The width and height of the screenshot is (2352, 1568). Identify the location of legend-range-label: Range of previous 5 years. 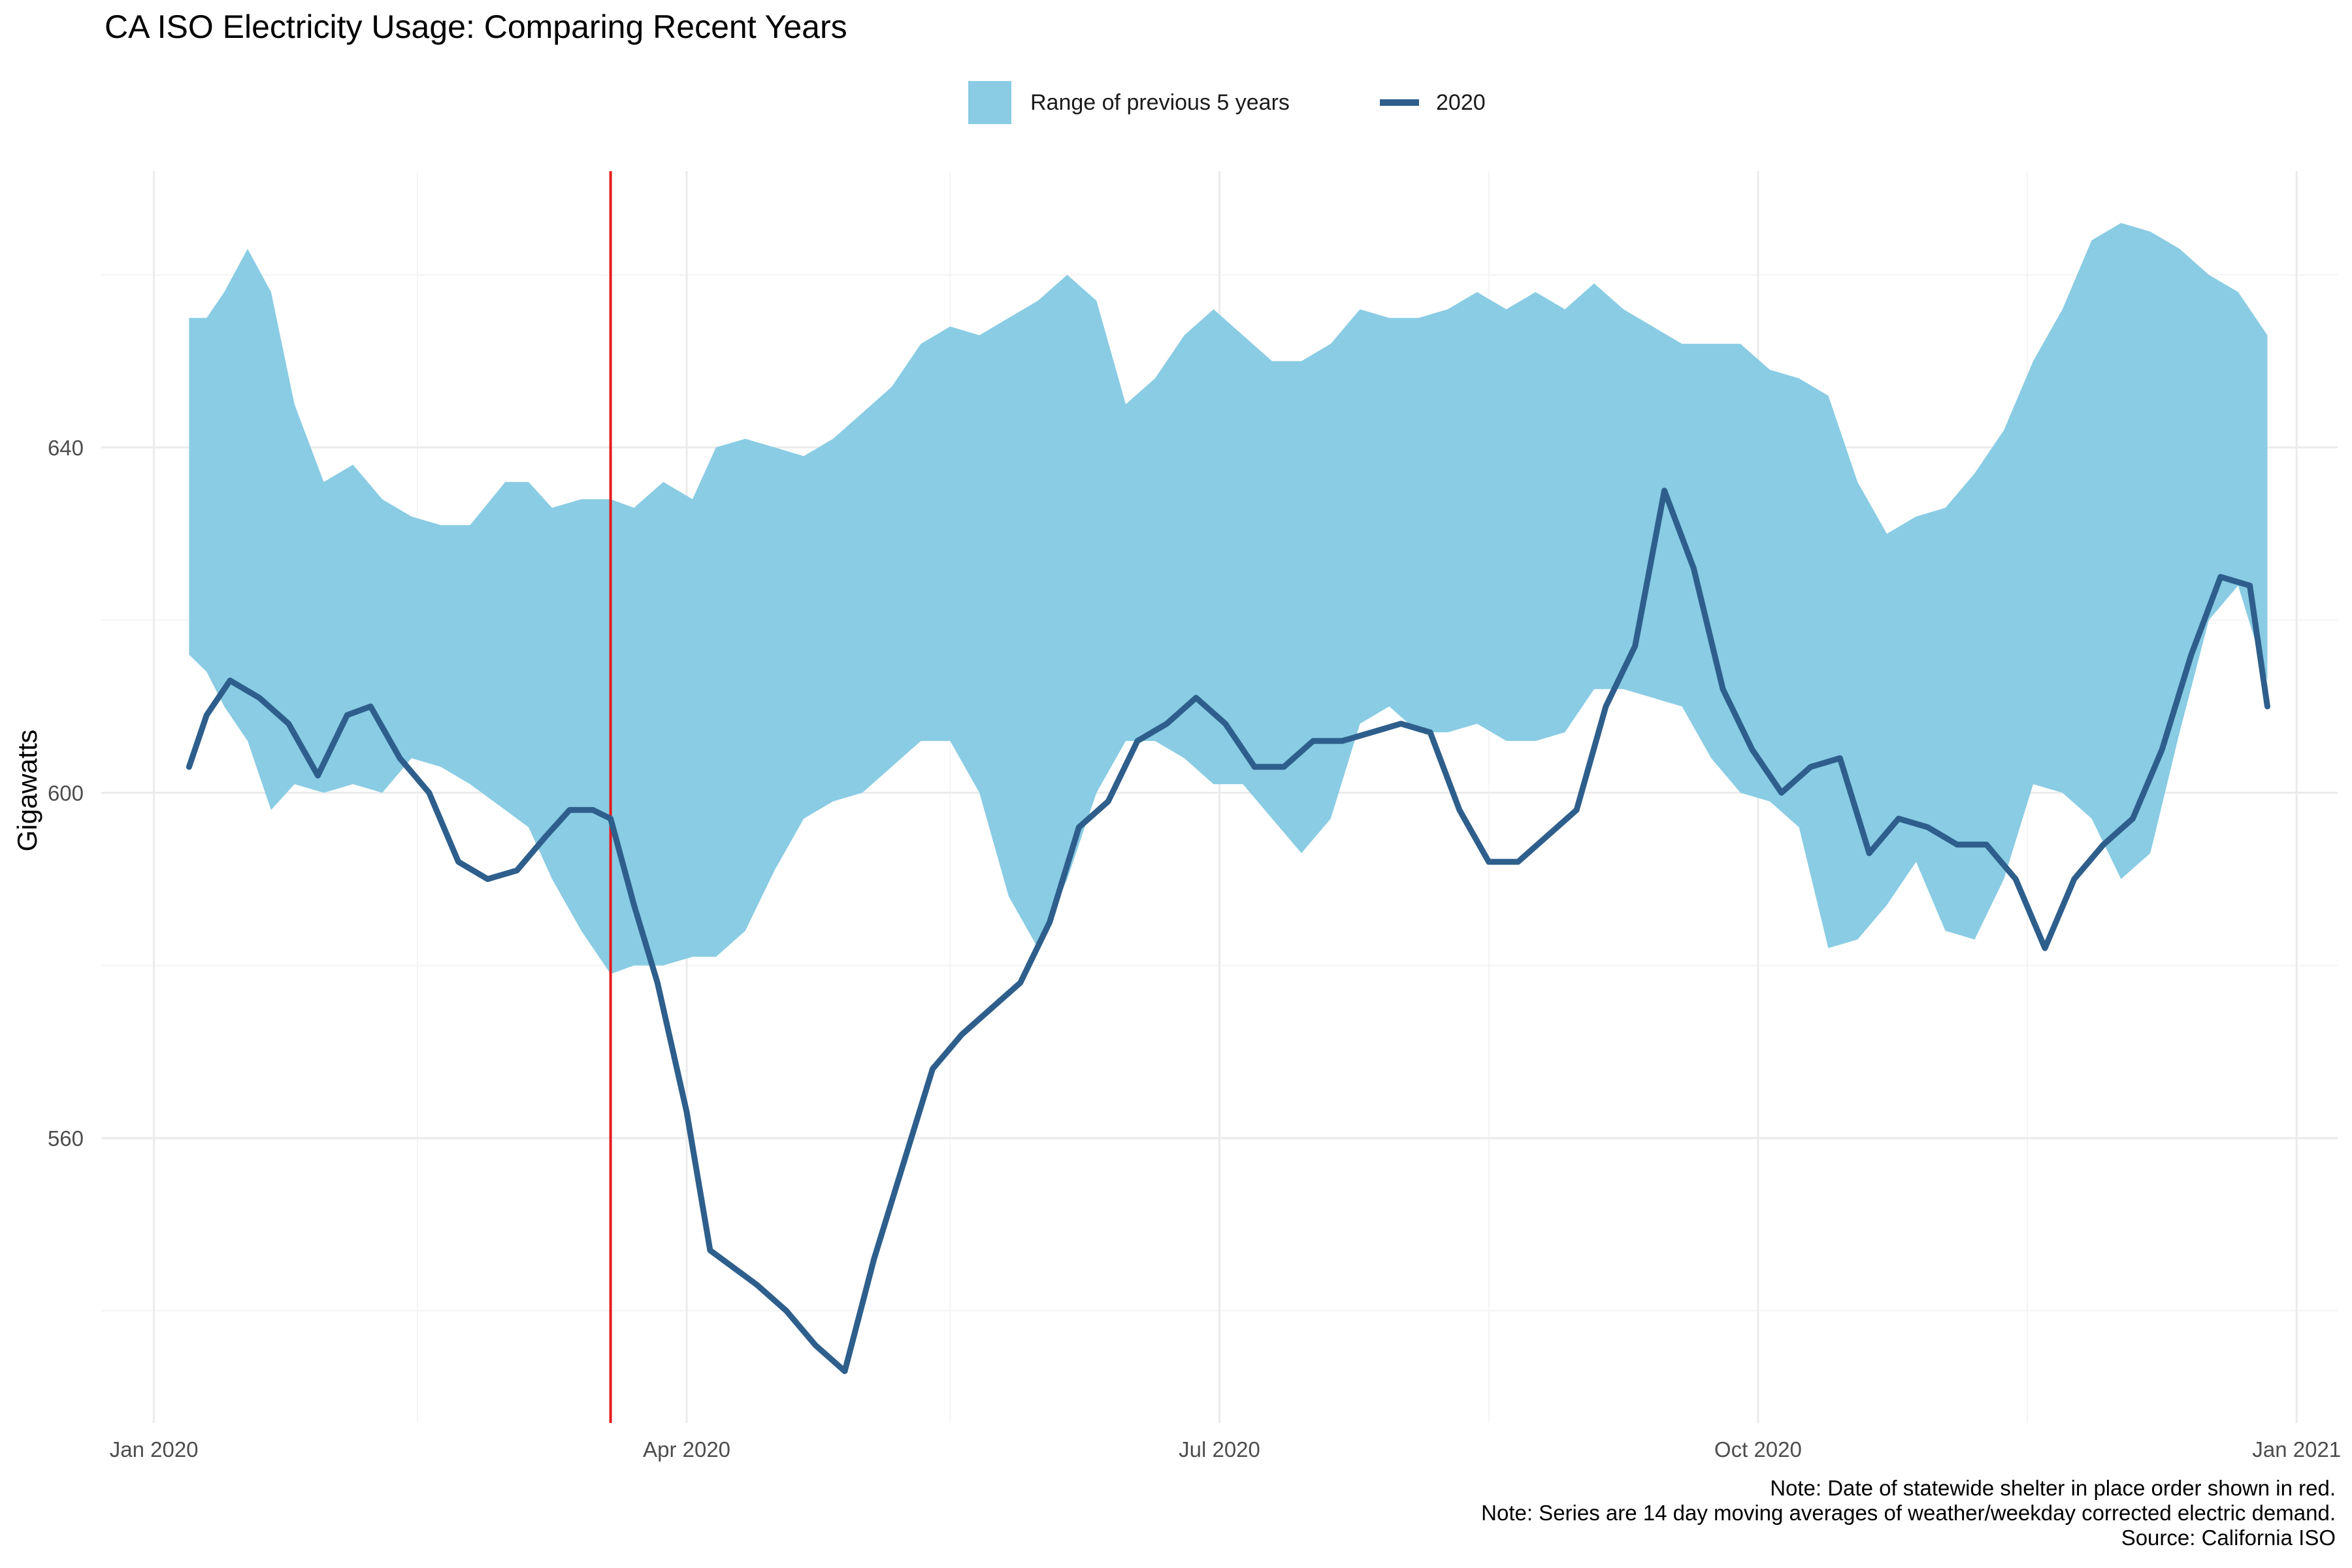
(1160, 102).